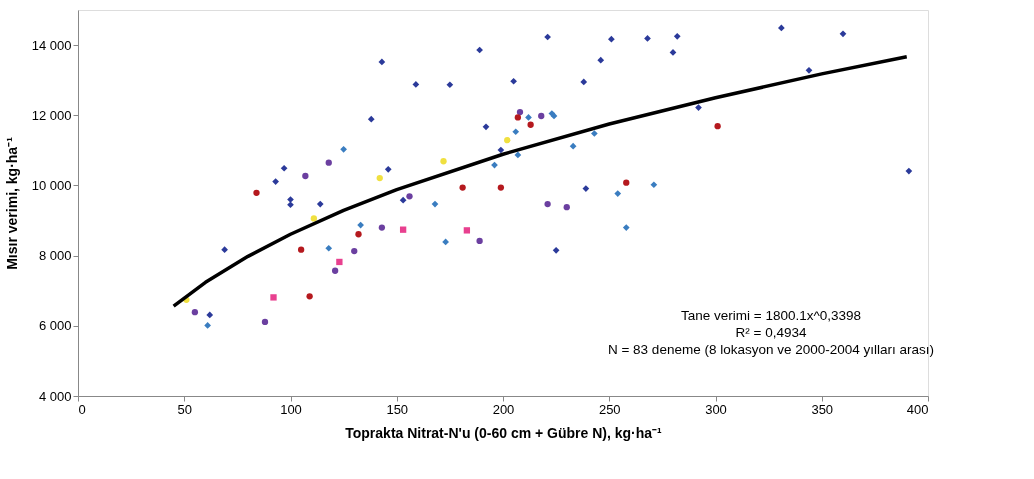 This screenshot has height=479, width=1034. What do you see at coordinates (504, 432) in the screenshot?
I see `x-axis-title: Toprakta Nitrat-N'u (0-60 cm + Gübre N), kg·ha⁻¹` at bounding box center [504, 432].